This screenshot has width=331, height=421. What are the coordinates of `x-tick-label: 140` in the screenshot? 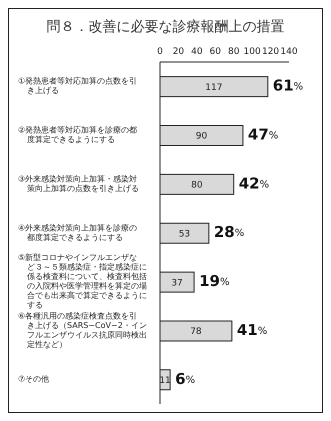 It's located at (289, 52).